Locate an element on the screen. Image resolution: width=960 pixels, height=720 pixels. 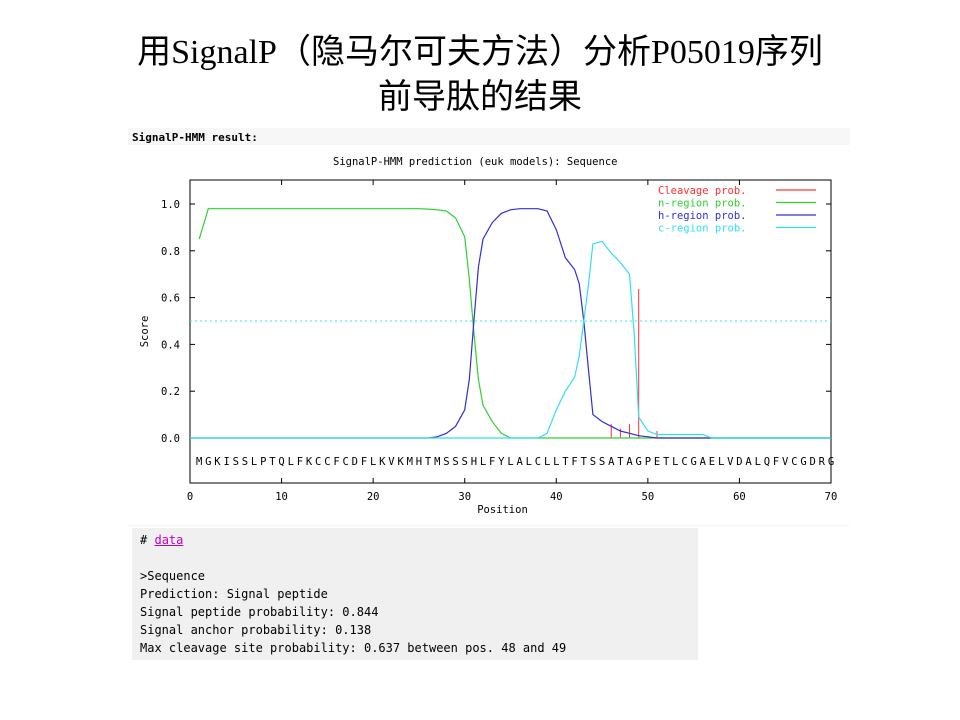
x-tick-label: 0 is located at coordinates (190, 497).